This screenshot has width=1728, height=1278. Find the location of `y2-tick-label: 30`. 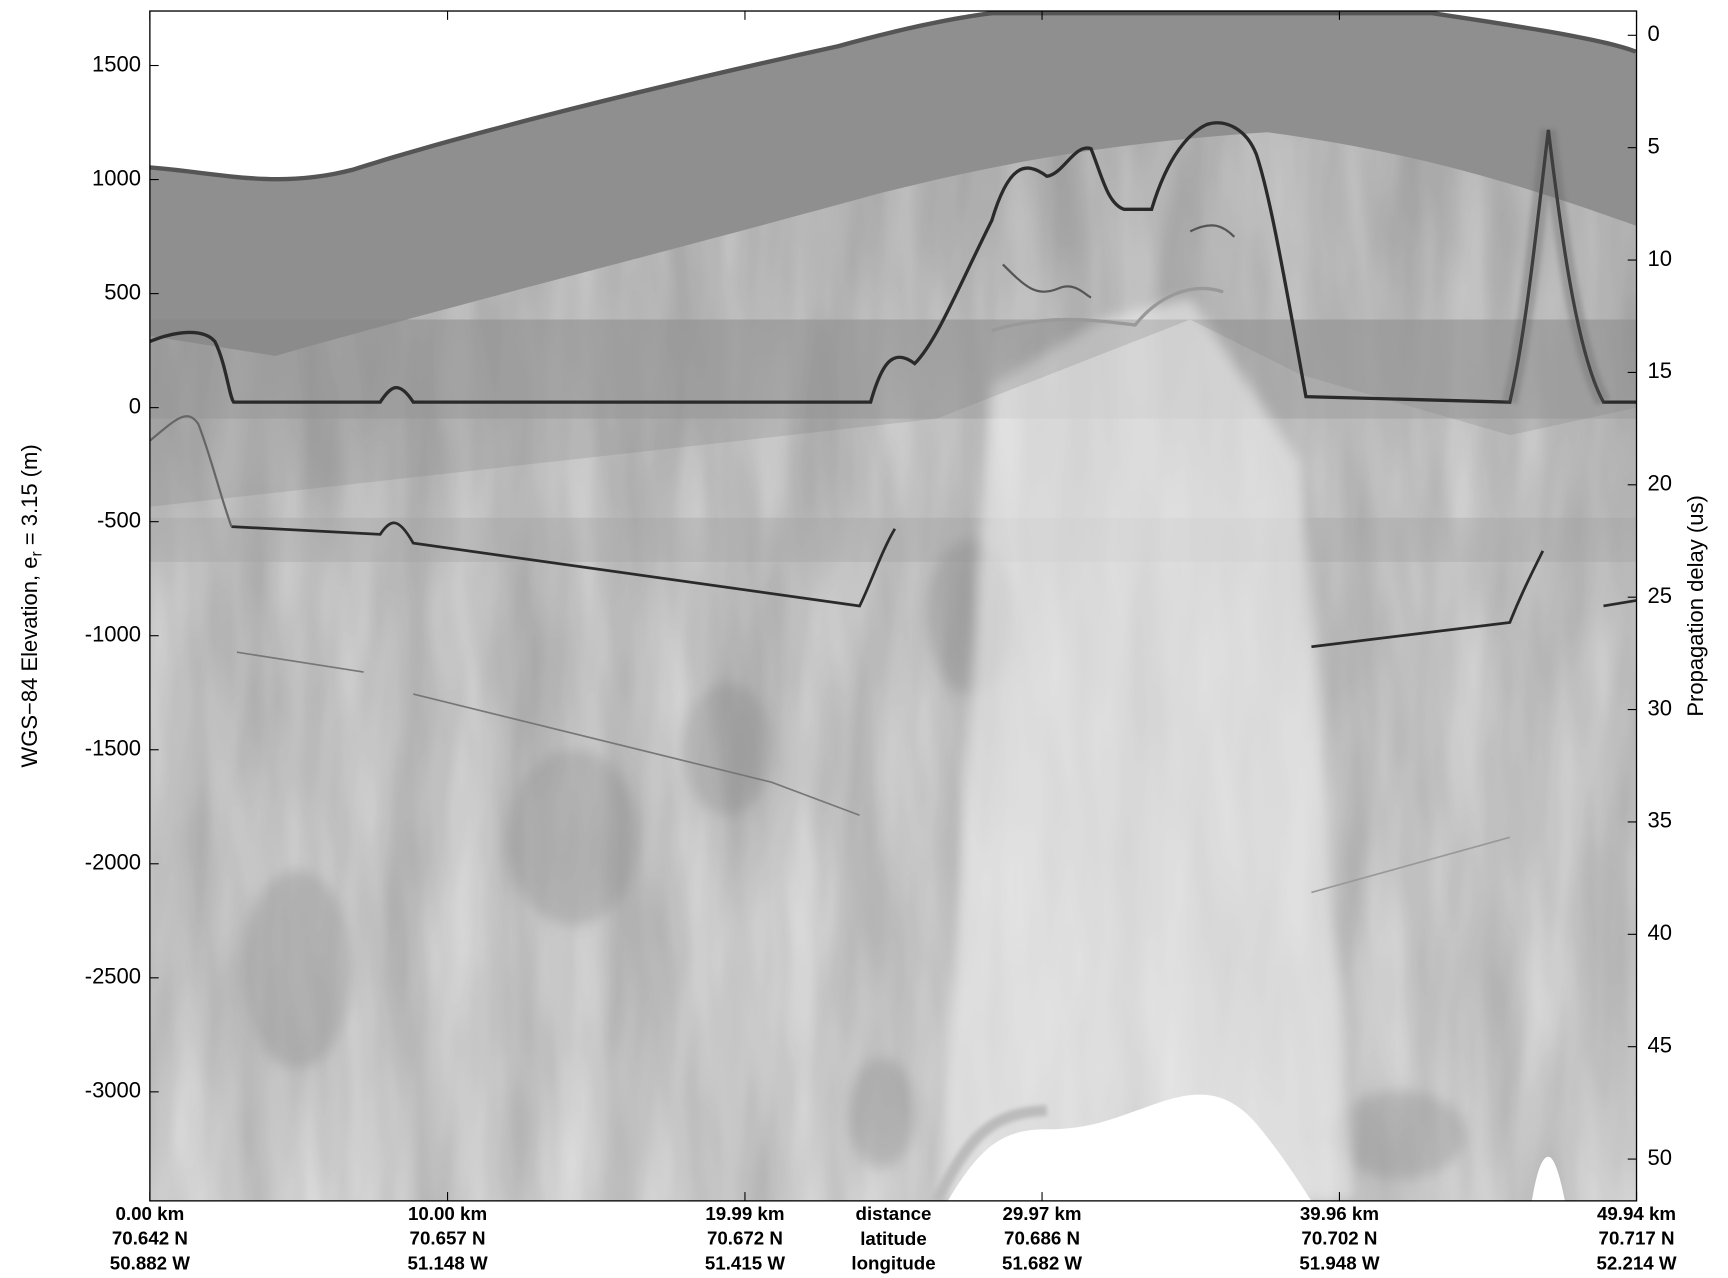

y2-tick-label: 30 is located at coordinates (1660, 707).